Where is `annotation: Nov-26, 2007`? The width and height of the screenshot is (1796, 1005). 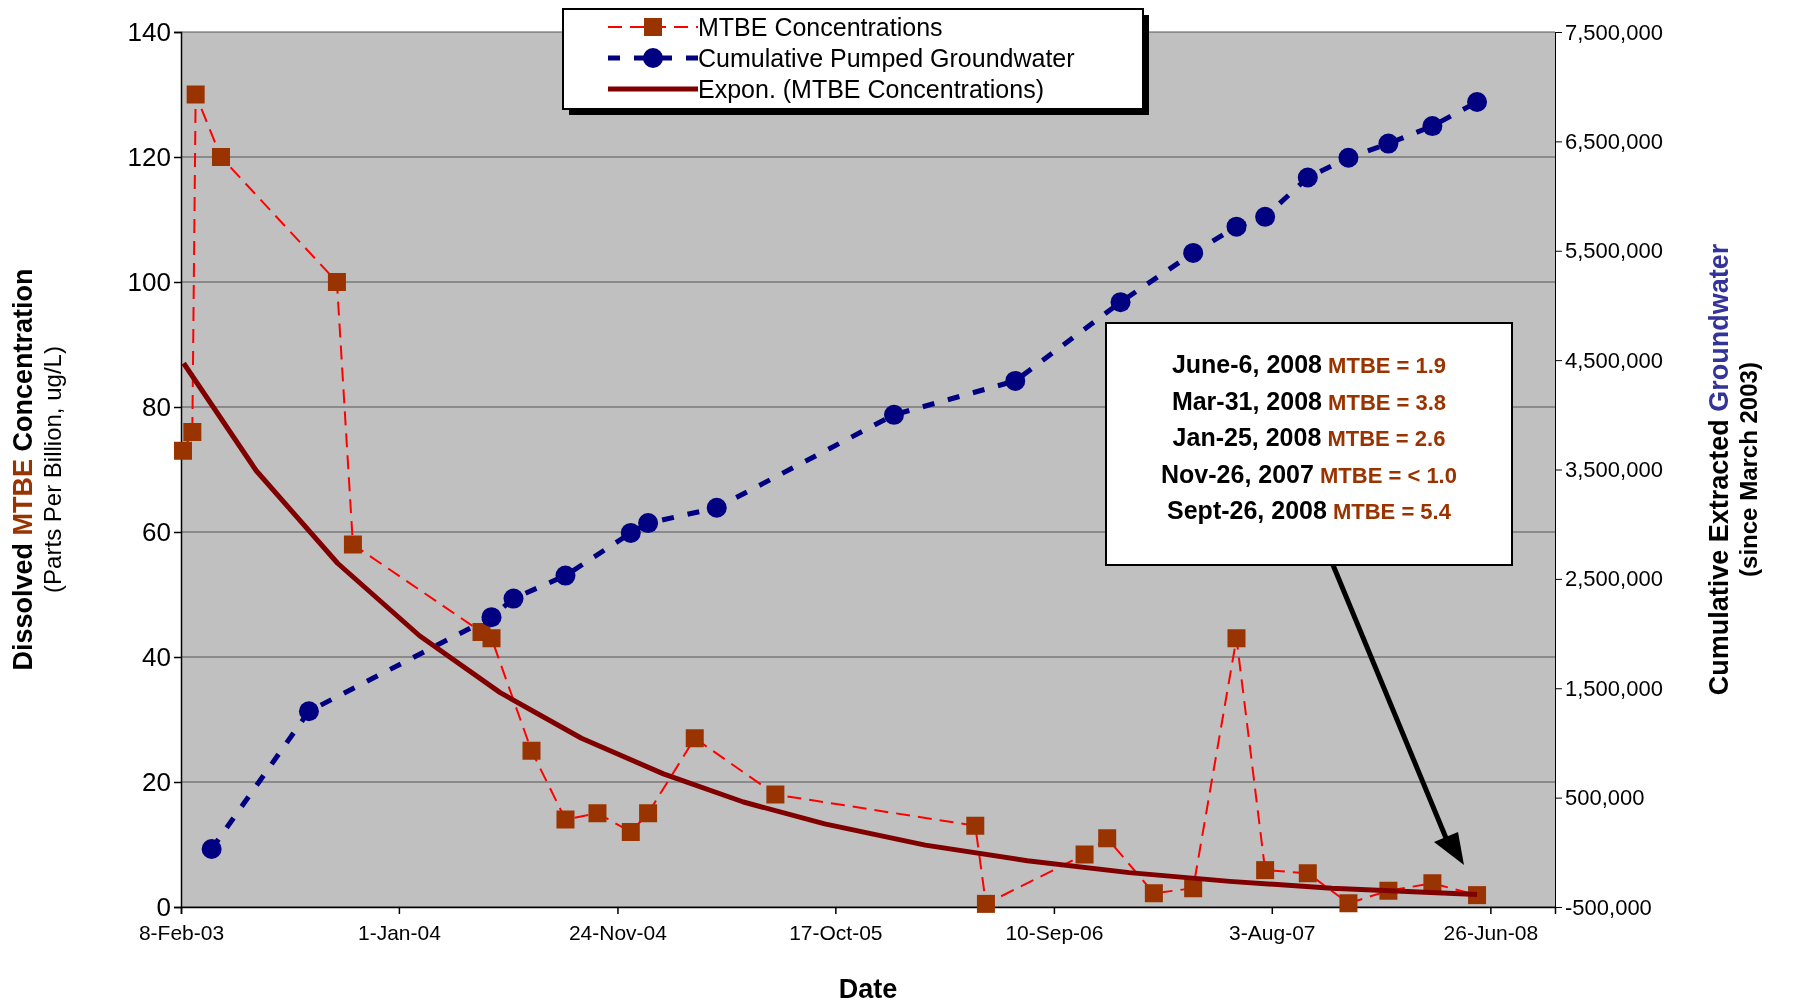
annotation: Nov-26, 2007 is located at coordinates (1237, 473).